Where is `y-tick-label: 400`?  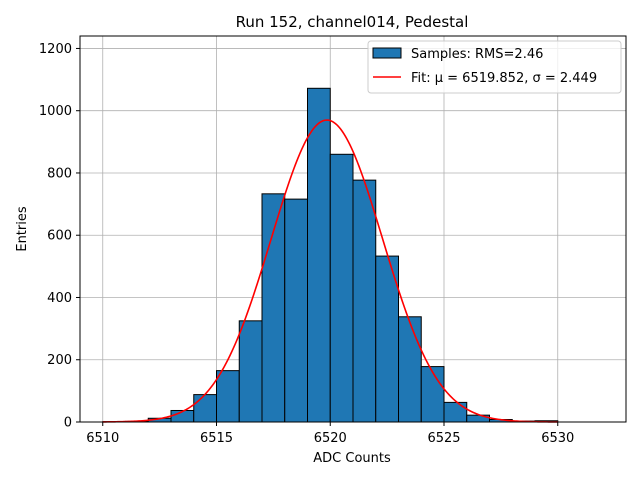
y-tick-label: 400 is located at coordinates (59, 298).